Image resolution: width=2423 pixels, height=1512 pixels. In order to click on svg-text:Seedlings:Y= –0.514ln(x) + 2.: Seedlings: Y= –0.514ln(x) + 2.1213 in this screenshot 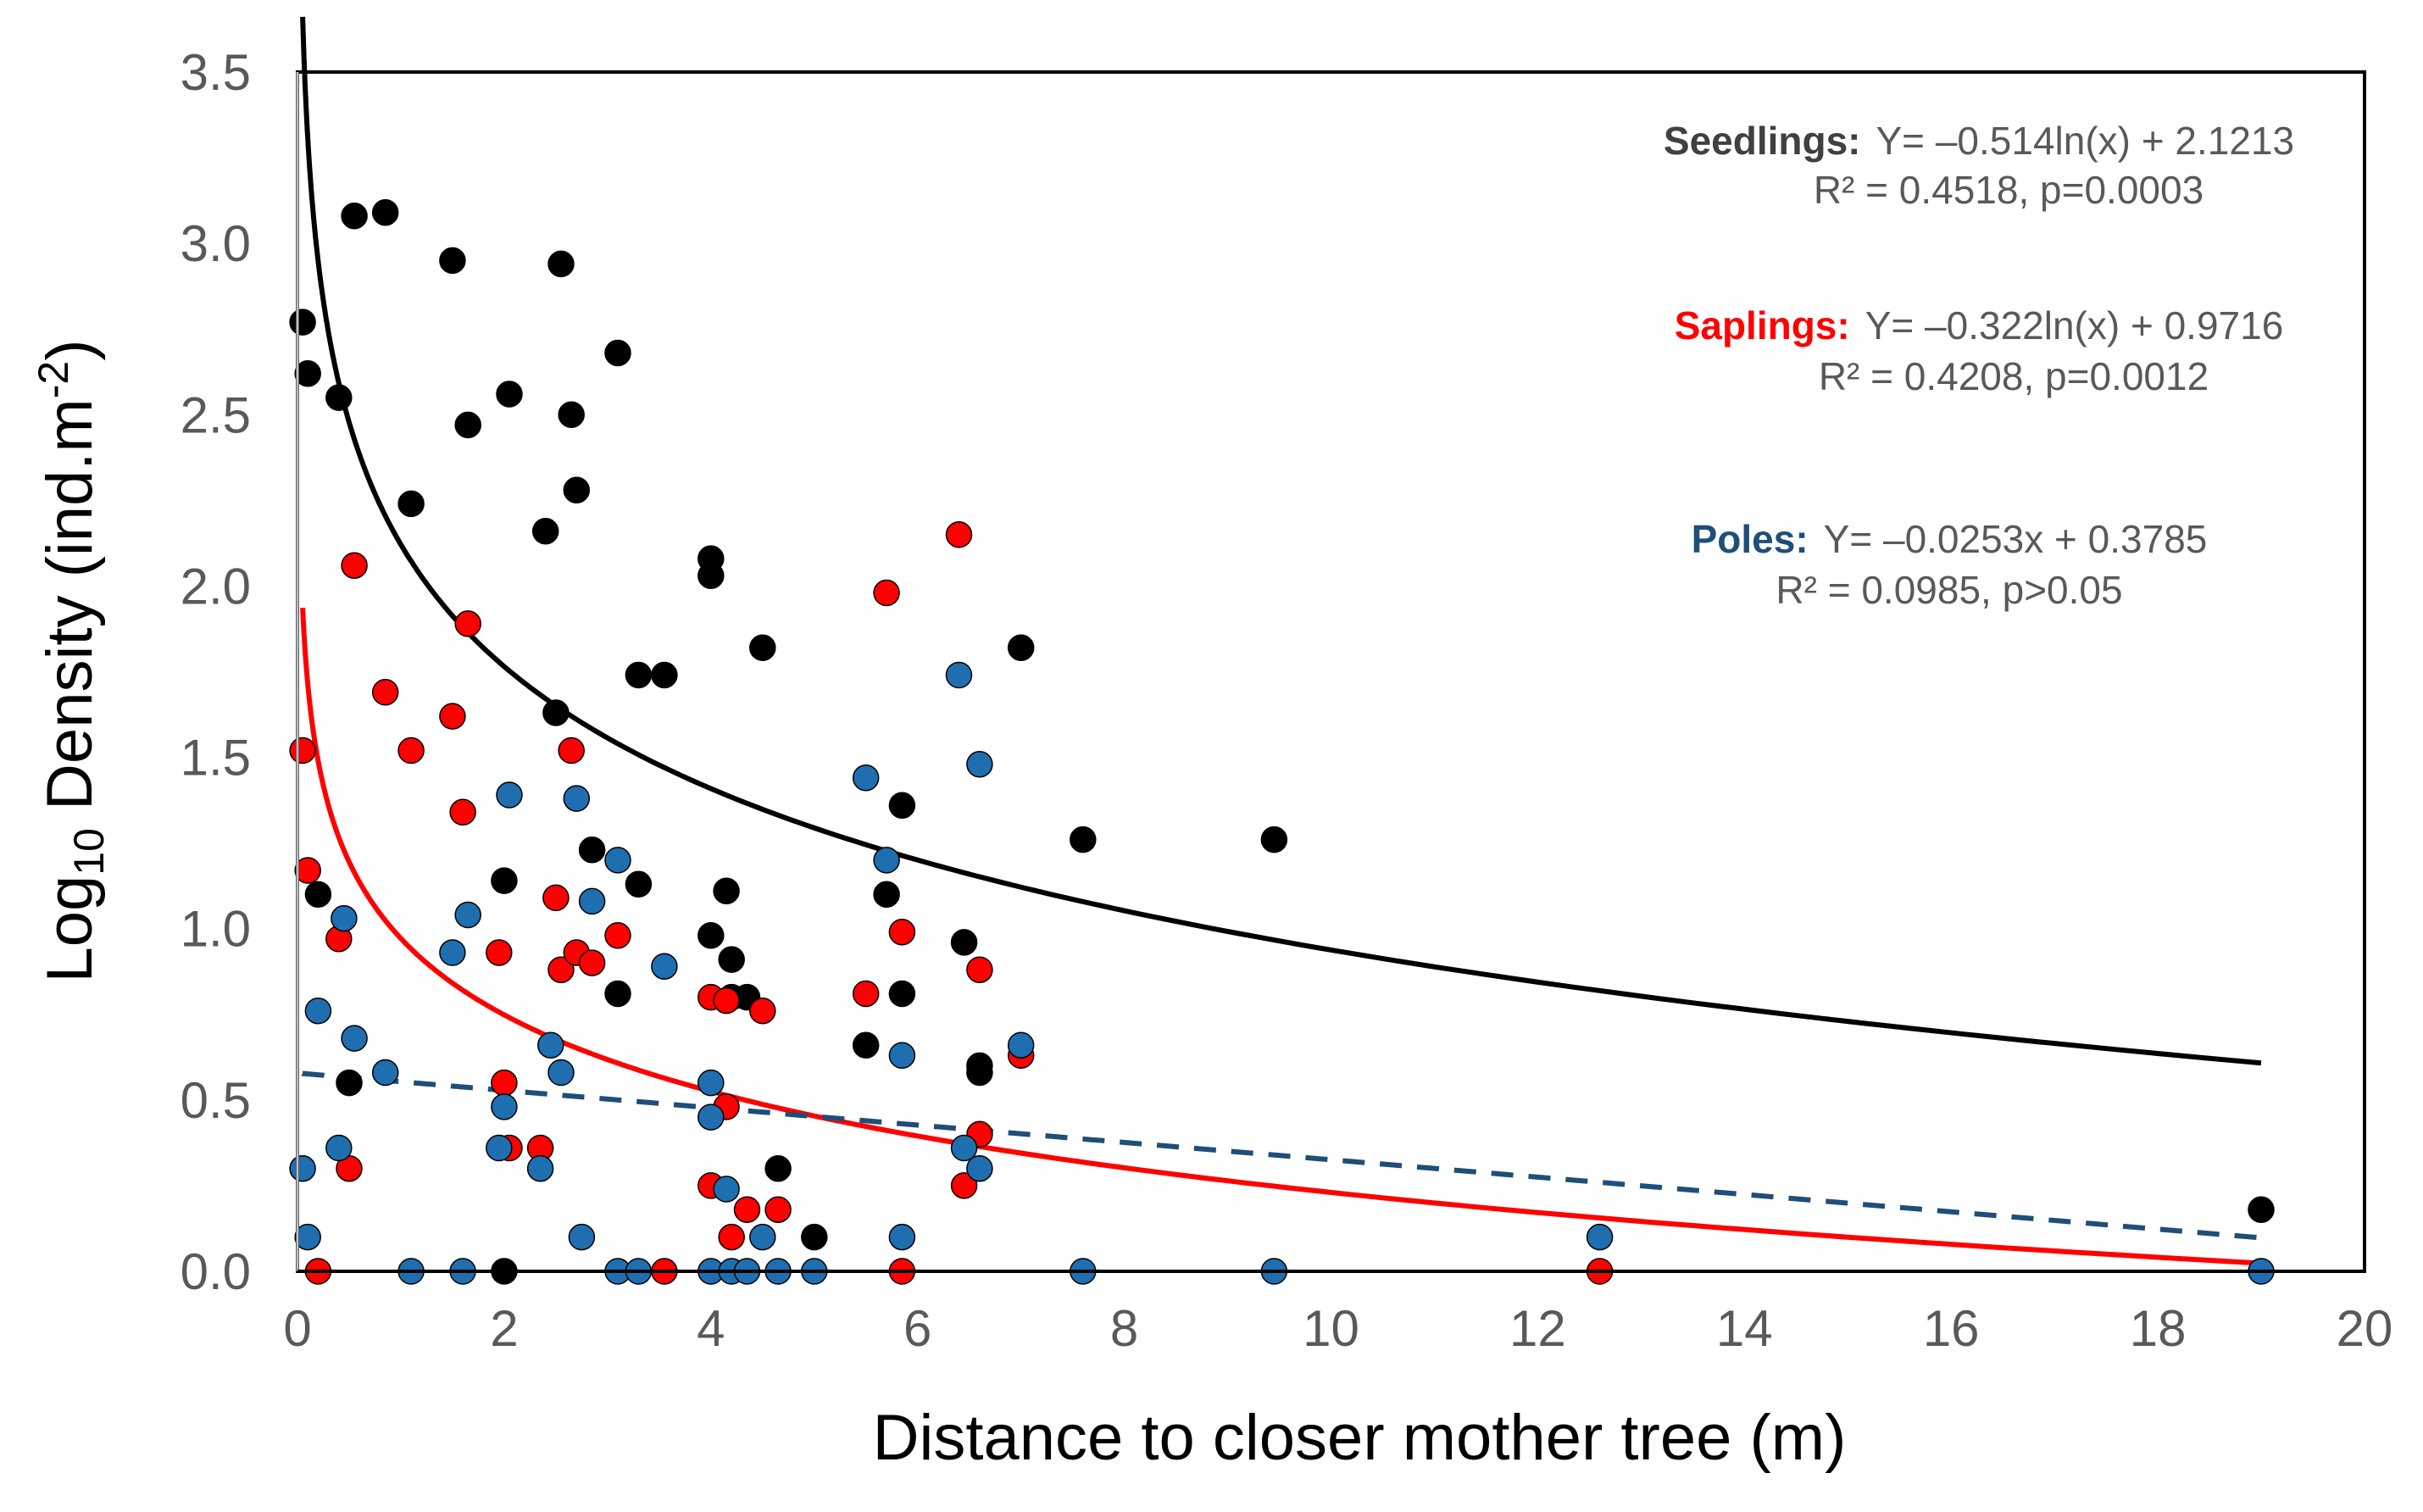, I will do `click(1979, 141)`.